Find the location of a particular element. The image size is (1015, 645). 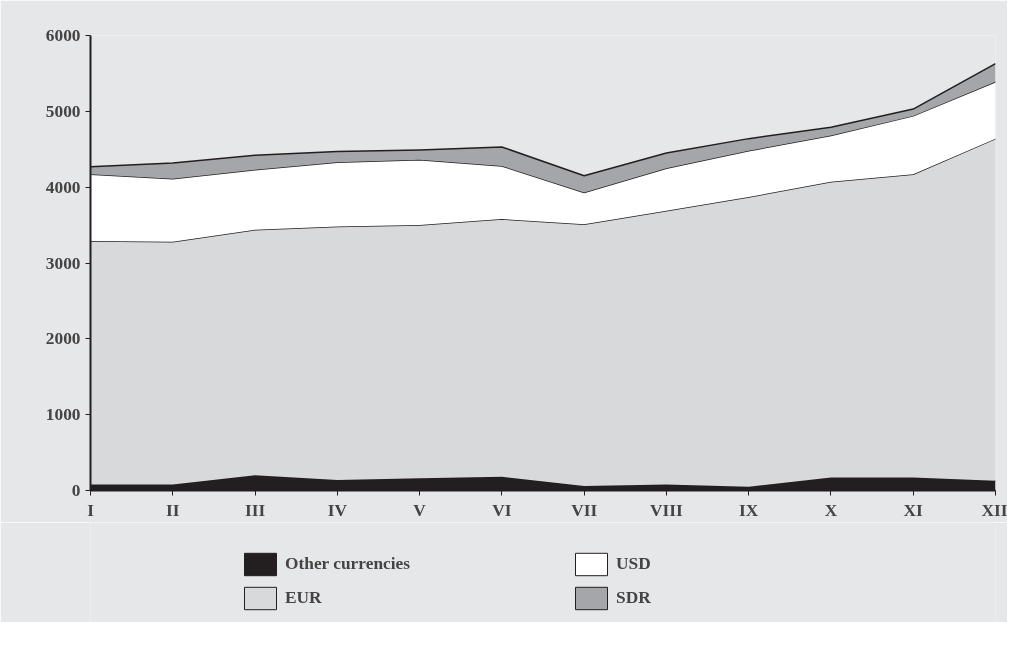

x-tick-label: III is located at coordinates (255, 510).